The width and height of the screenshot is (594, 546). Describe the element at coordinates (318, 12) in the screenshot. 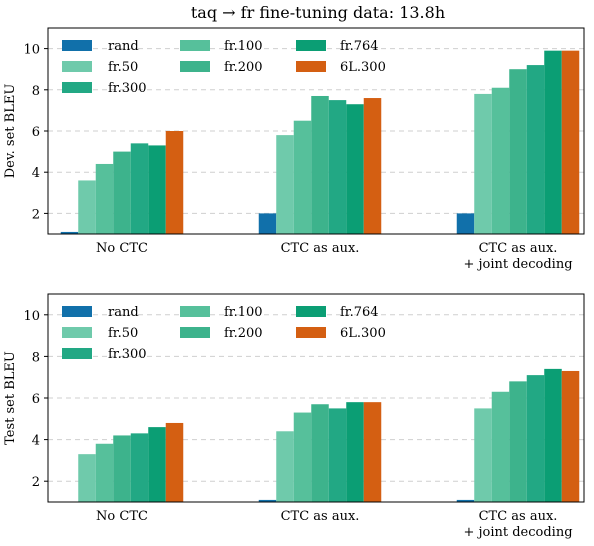

I see `figure-title: taq → fr fine-tuning data: 13.8h` at that location.